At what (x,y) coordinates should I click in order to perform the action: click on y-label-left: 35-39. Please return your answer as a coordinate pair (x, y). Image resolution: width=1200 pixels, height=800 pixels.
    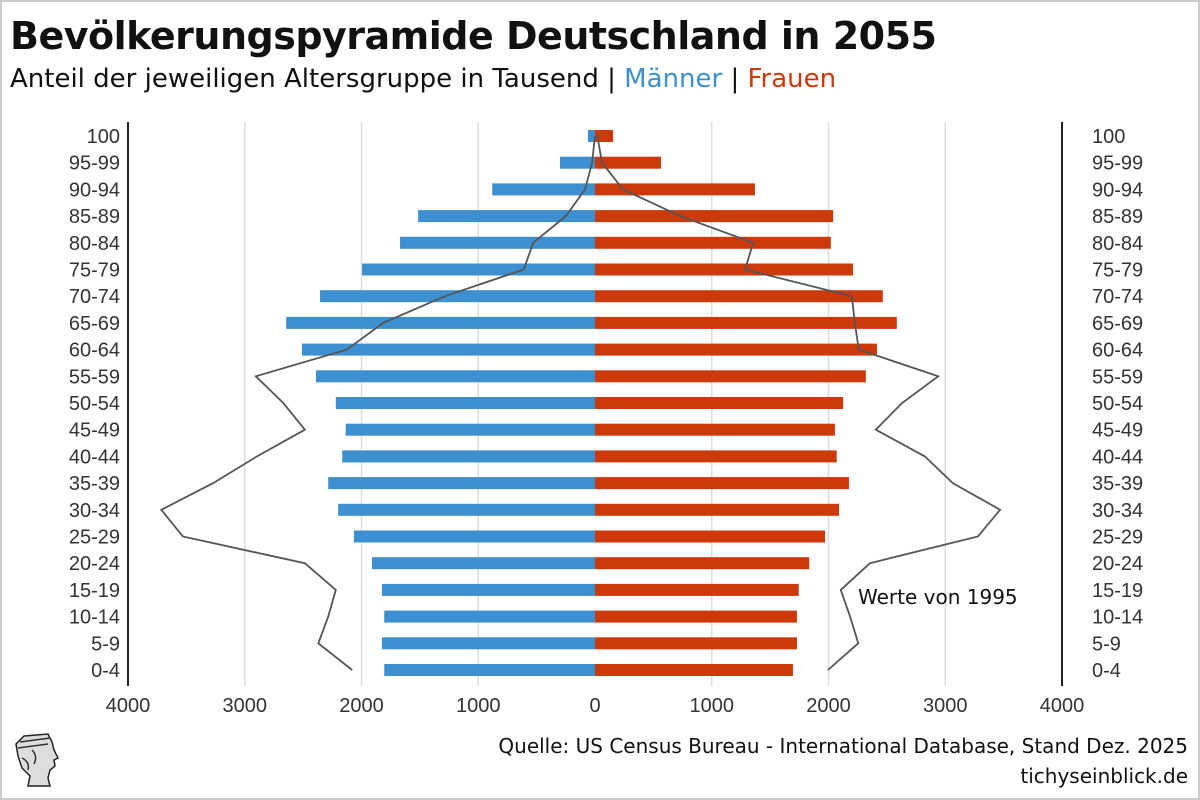
    Looking at the image, I should click on (94, 484).